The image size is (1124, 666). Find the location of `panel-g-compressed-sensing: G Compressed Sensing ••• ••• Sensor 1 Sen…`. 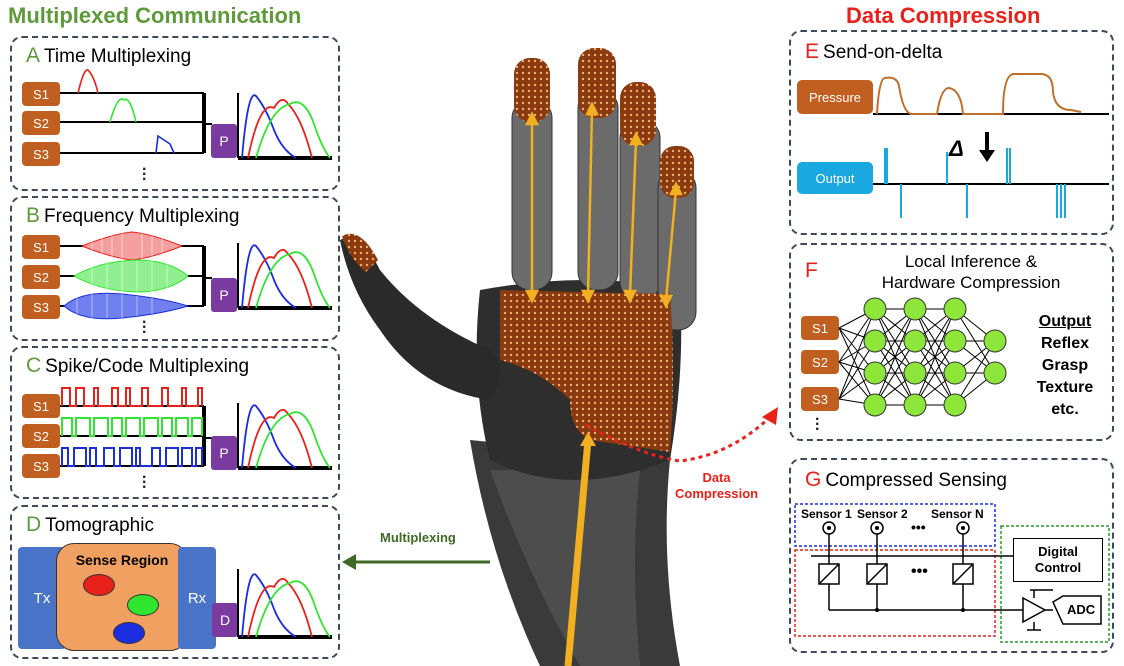

panel-g-compressed-sensing: G Compressed Sensing ••• ••• Sensor 1 Sen… is located at coordinates (951, 555).